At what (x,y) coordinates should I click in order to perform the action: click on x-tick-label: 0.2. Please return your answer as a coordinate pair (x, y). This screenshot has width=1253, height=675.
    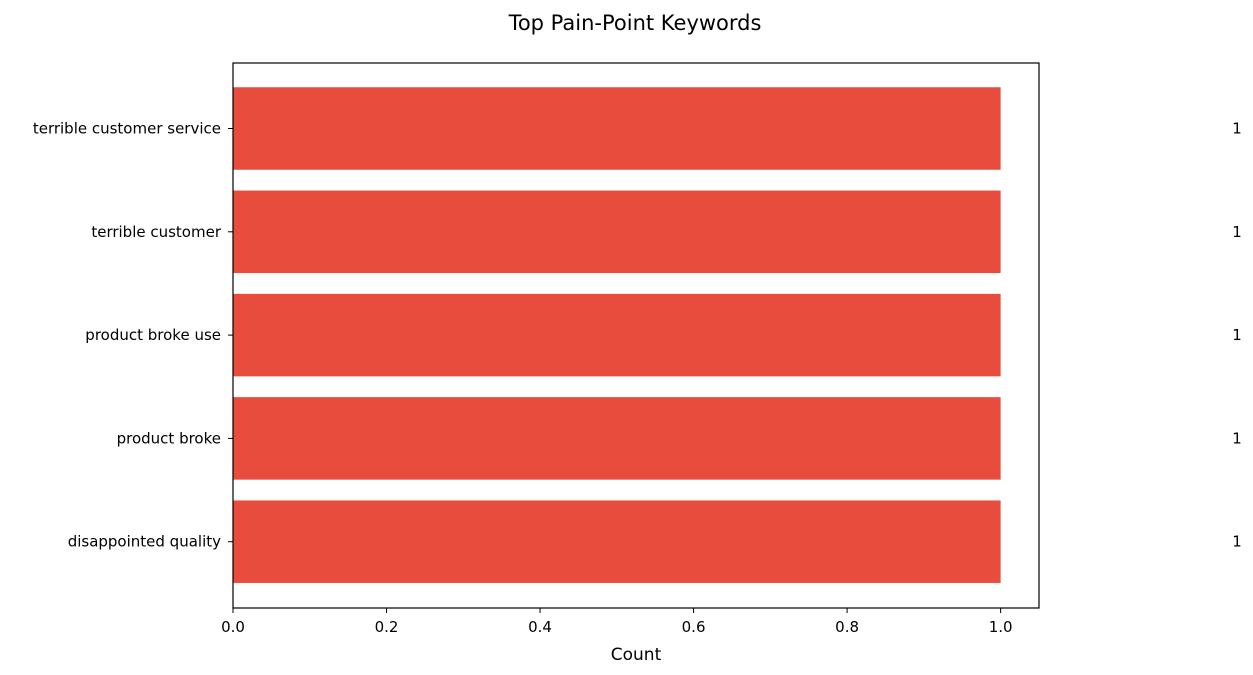
    Looking at the image, I should click on (387, 627).